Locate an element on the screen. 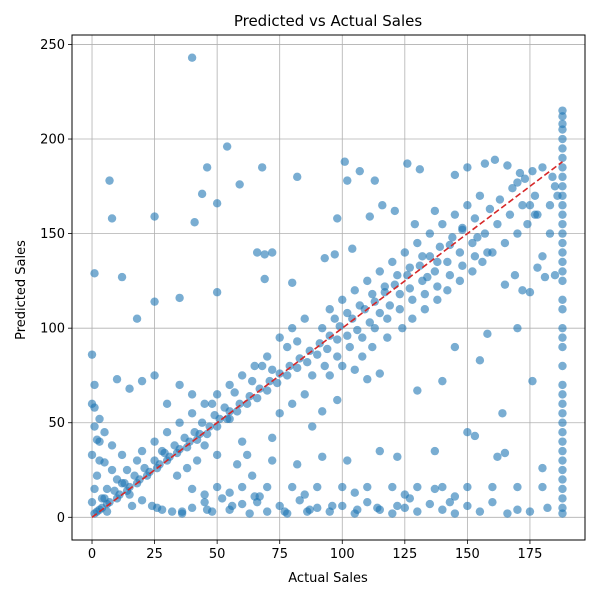  x-axis-ticks: 0 25 50 75 100 125 150 175 is located at coordinates (315, 551).